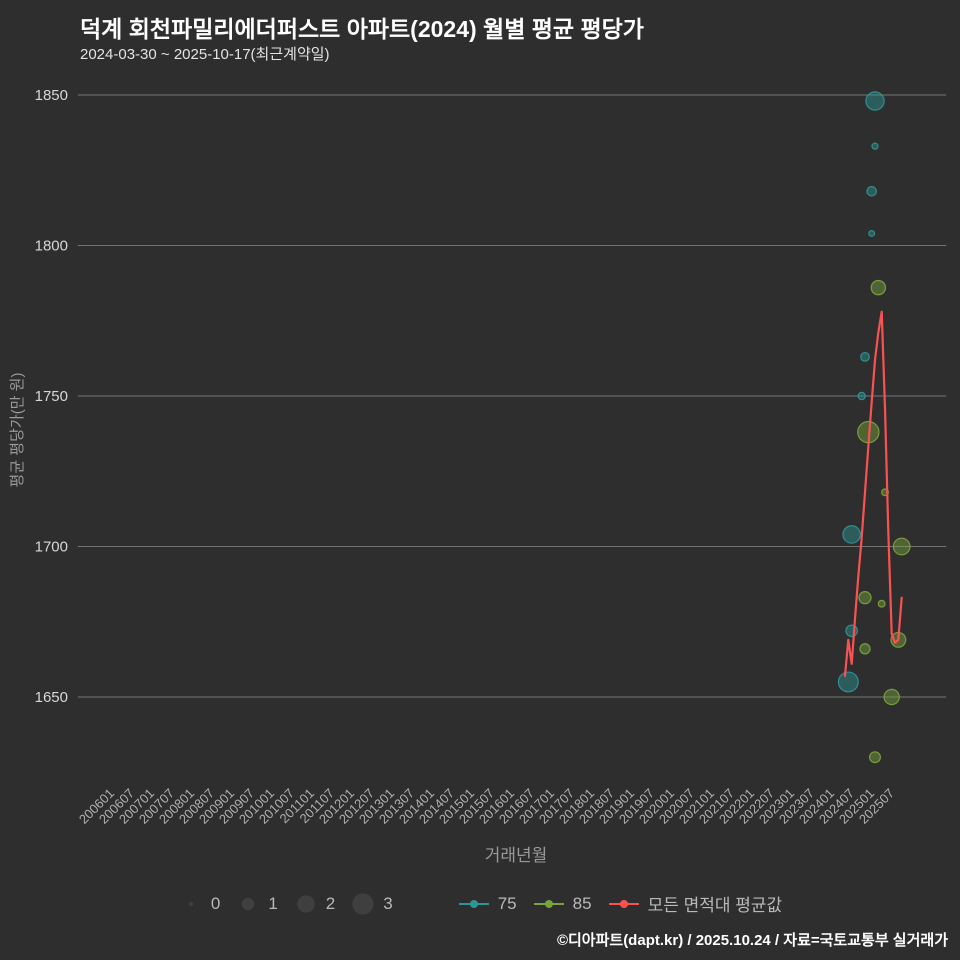 The height and width of the screenshot is (960, 960). I want to click on avg-line, so click(873, 494).